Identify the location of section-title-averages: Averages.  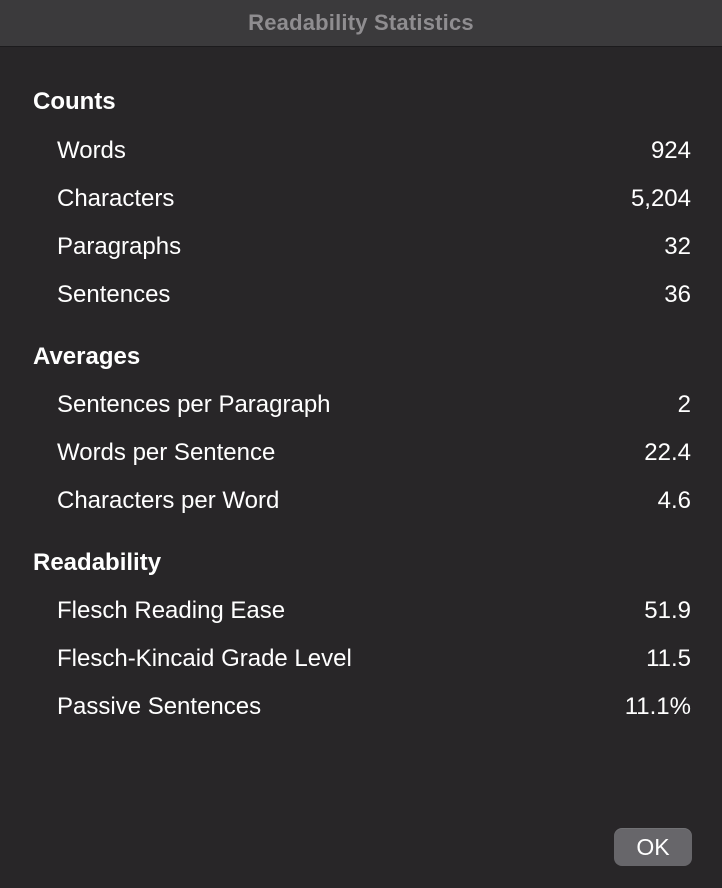
(87, 356).